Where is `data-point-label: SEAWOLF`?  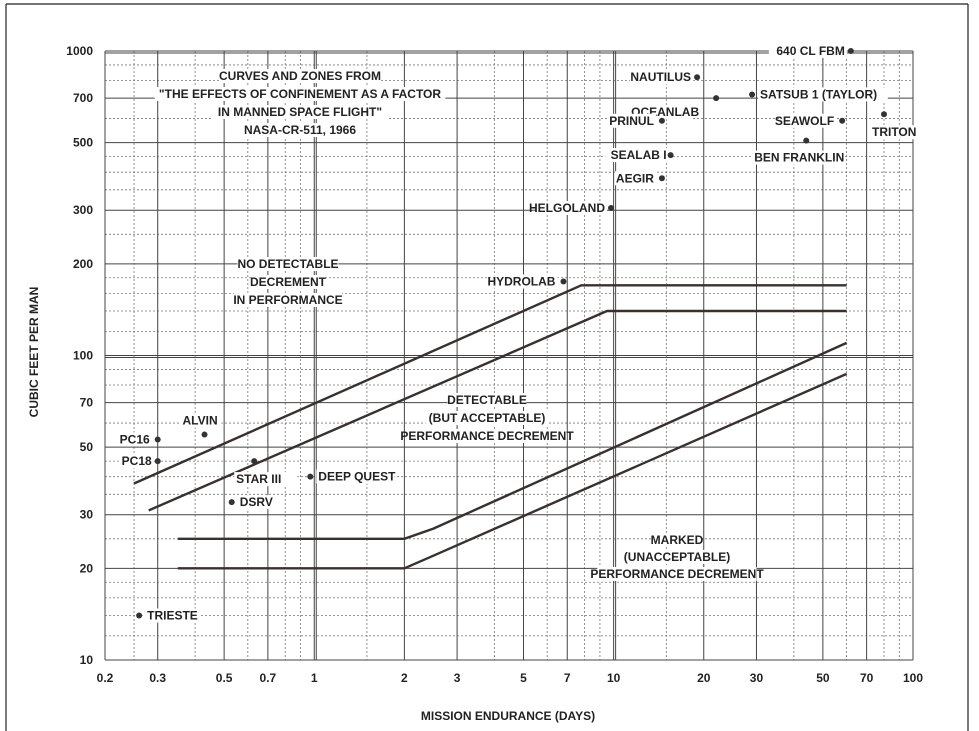 data-point-label: SEAWOLF is located at coordinates (804, 121).